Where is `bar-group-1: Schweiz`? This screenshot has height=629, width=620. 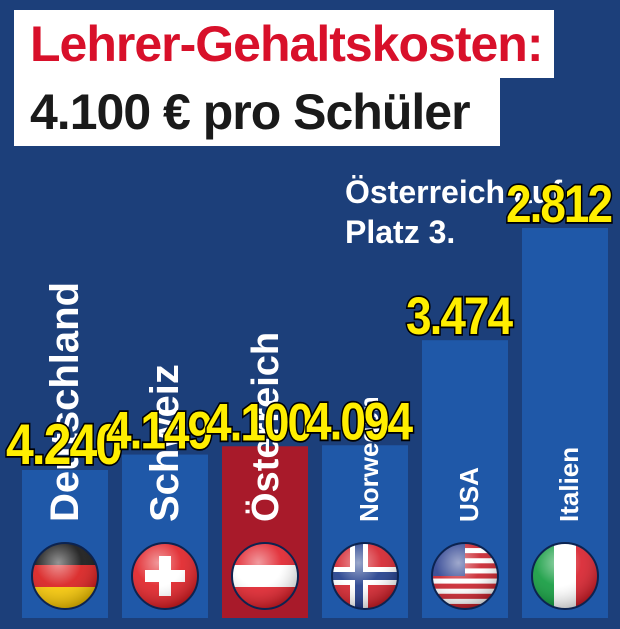
bar-group-1: Schweiz is located at coordinates (165, 491).